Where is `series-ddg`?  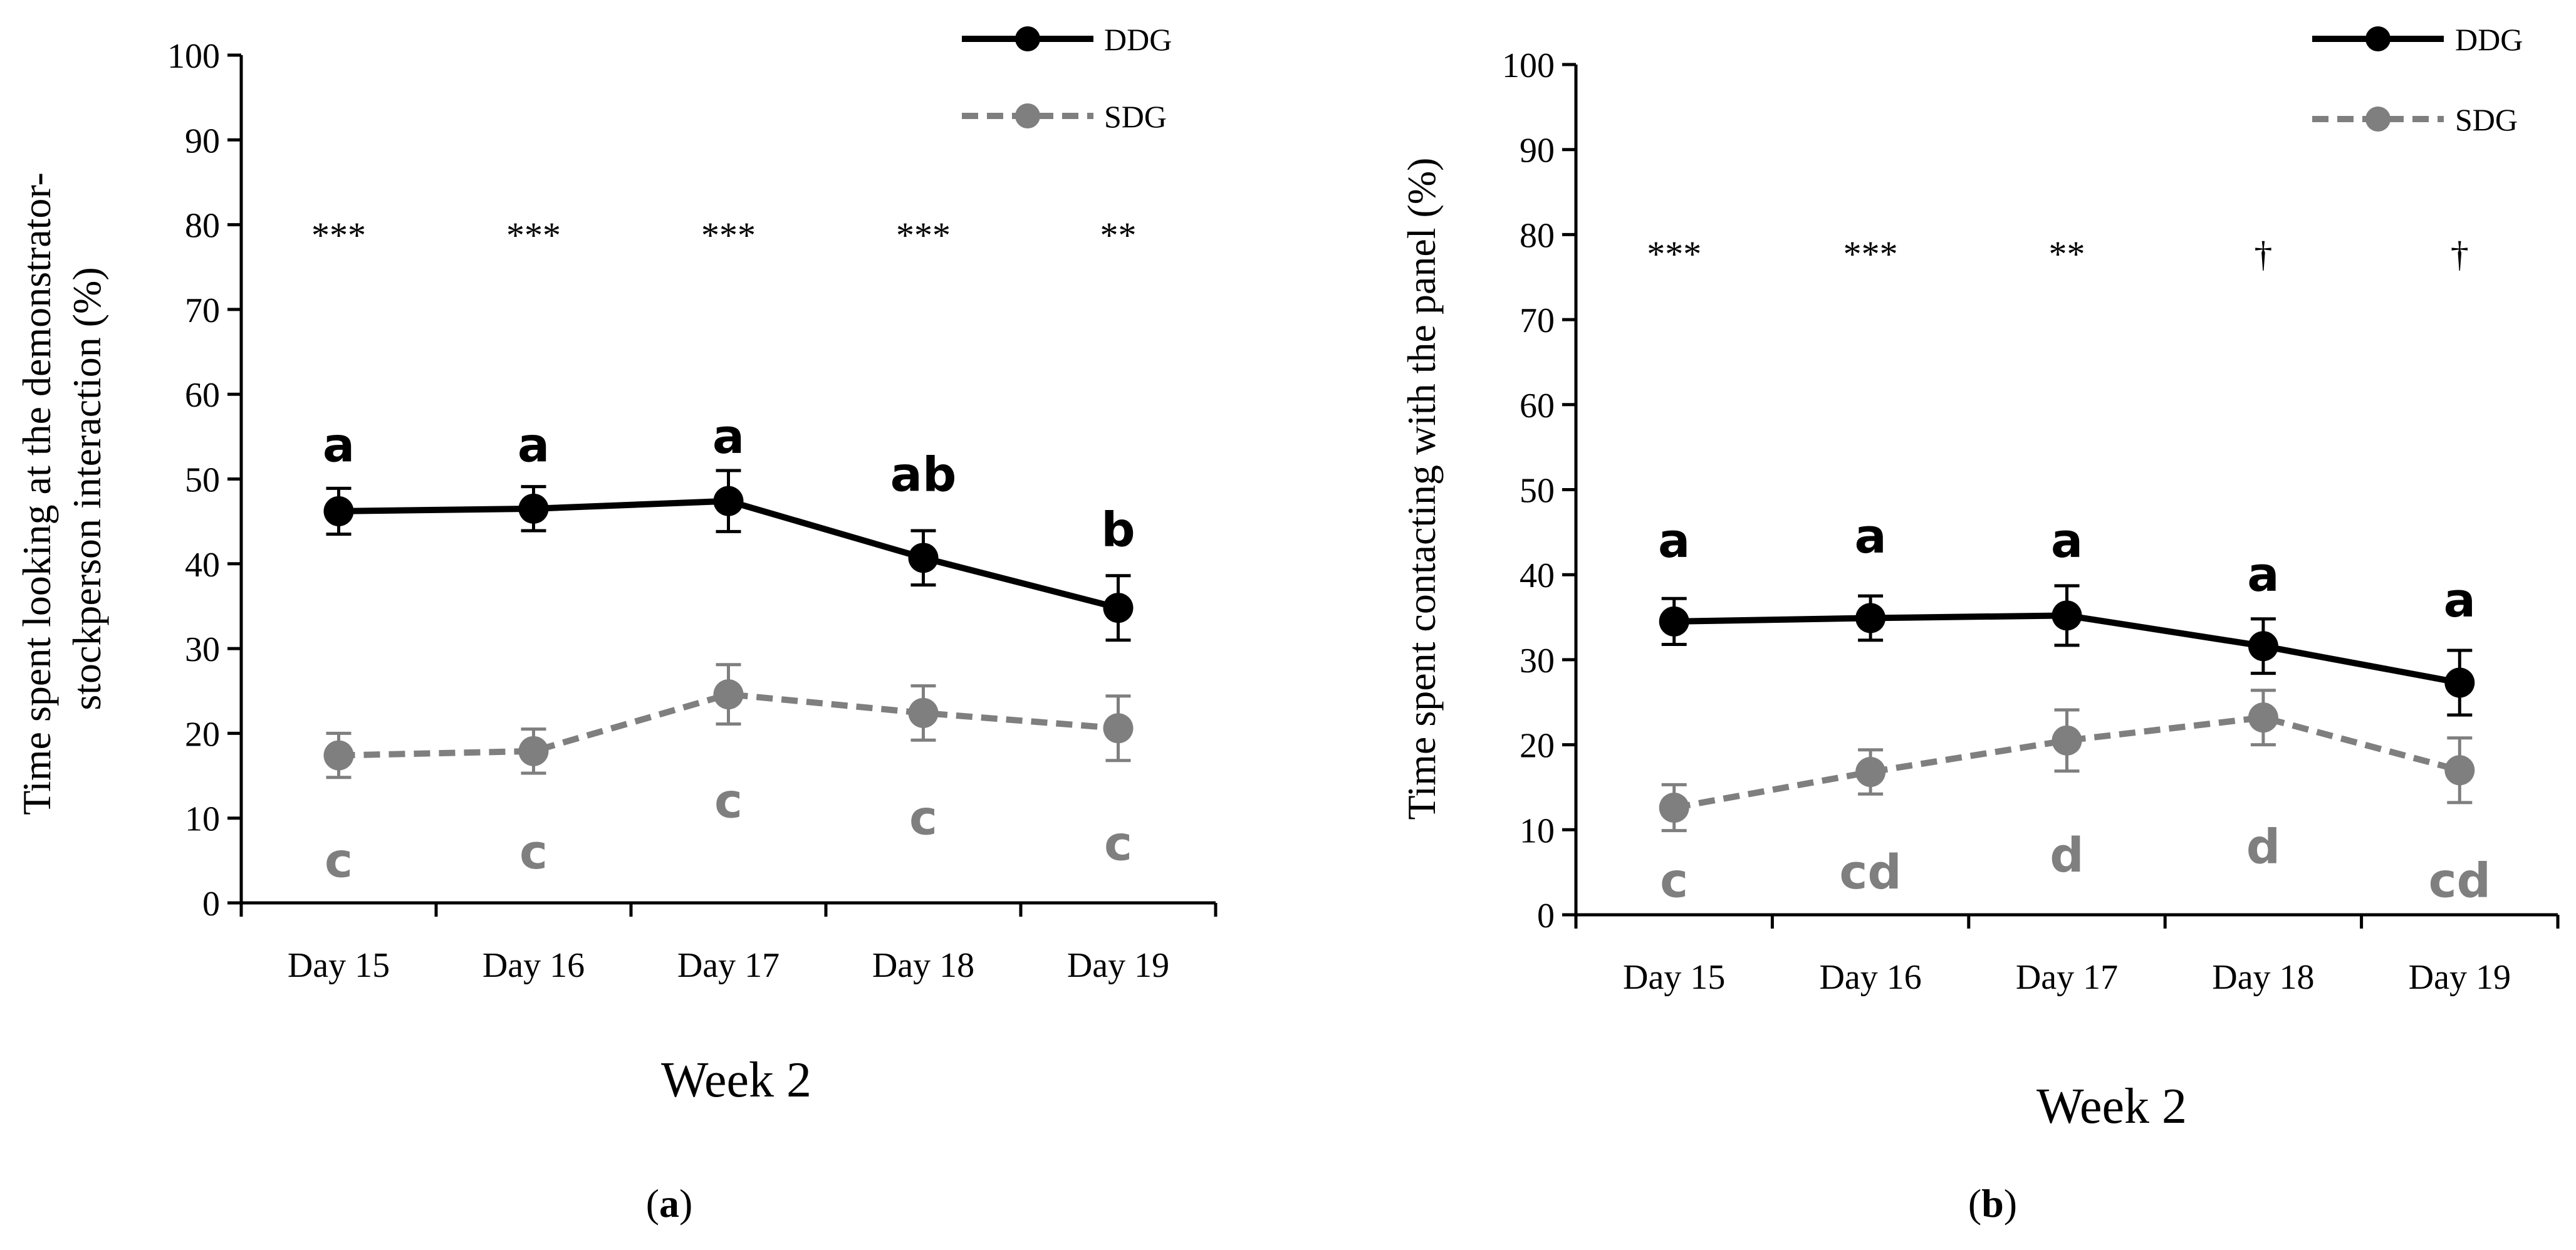 series-ddg is located at coordinates (2067, 650).